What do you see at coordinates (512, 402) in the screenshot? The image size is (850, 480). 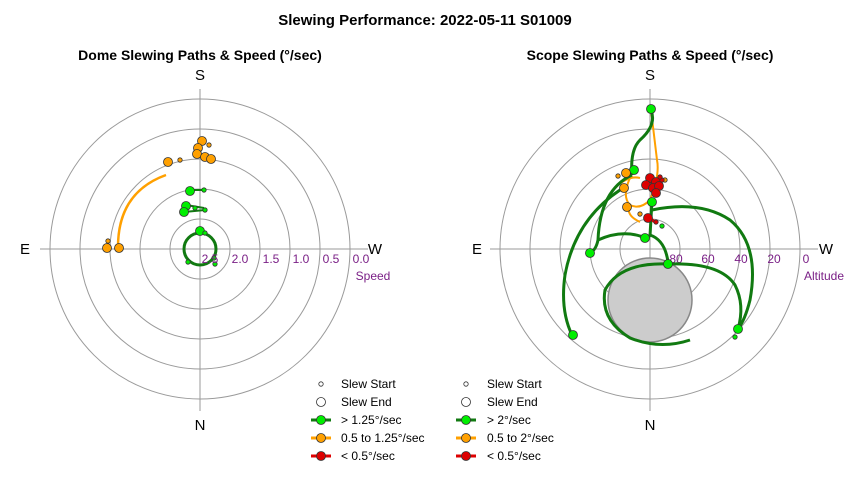 I see `scope-legend-end: Slew End` at bounding box center [512, 402].